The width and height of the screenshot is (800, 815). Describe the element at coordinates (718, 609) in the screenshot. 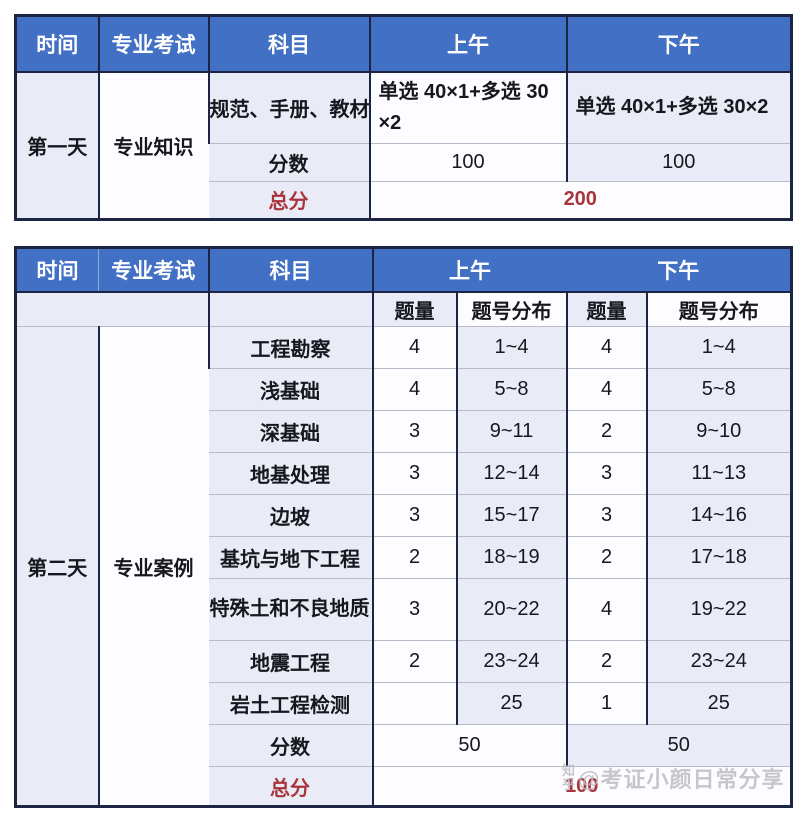

I see `range-pm-cell: 19~22` at that location.